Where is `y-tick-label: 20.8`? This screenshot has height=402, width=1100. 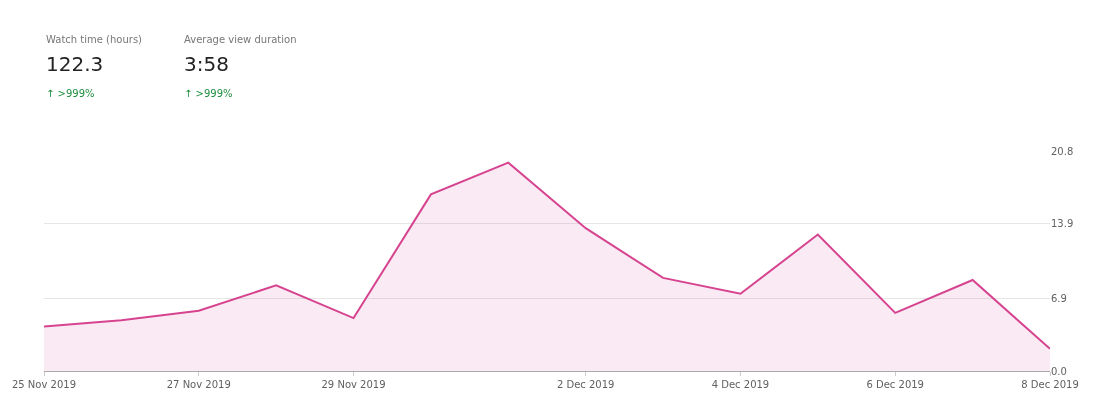
y-tick-label: 20.8 is located at coordinates (1062, 151).